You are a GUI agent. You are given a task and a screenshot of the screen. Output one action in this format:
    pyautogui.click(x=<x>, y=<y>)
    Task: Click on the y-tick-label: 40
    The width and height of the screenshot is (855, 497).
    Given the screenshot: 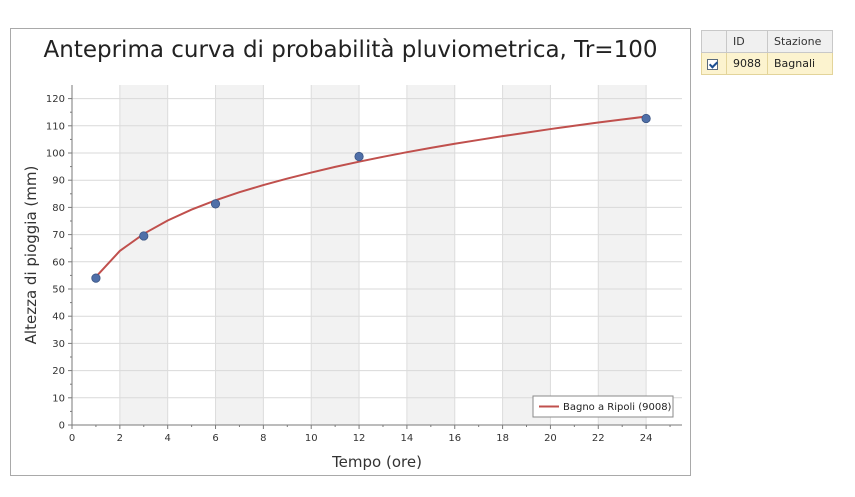 What is the action you would take?
    pyautogui.click(x=58, y=317)
    